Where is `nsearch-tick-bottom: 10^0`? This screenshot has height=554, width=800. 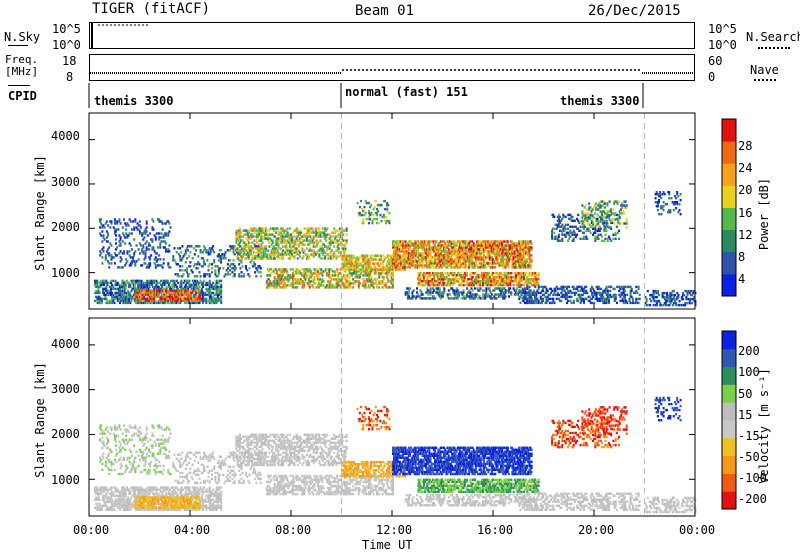 nsearch-tick-bottom: 10^0 is located at coordinates (722, 45).